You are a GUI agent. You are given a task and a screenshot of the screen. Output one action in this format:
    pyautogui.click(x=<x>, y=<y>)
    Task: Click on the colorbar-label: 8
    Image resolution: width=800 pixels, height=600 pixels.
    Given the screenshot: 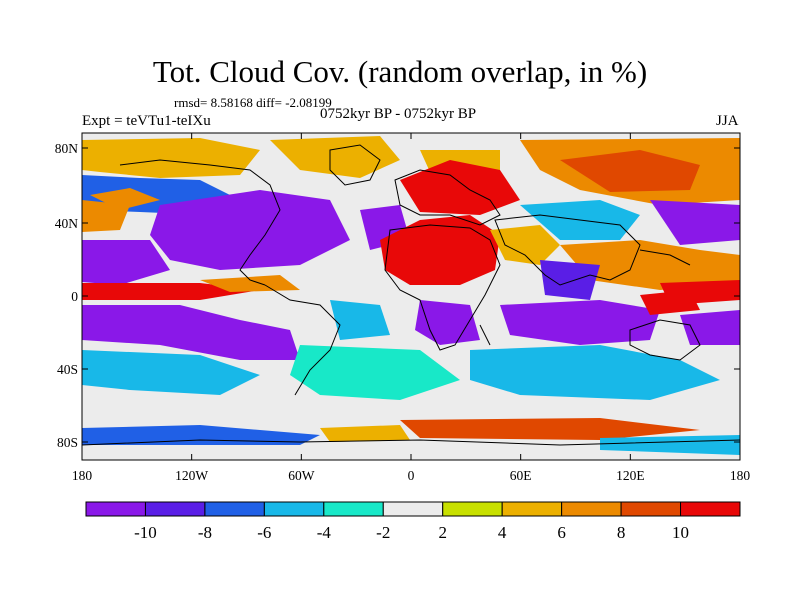 What is the action you would take?
    pyautogui.click(x=621, y=532)
    